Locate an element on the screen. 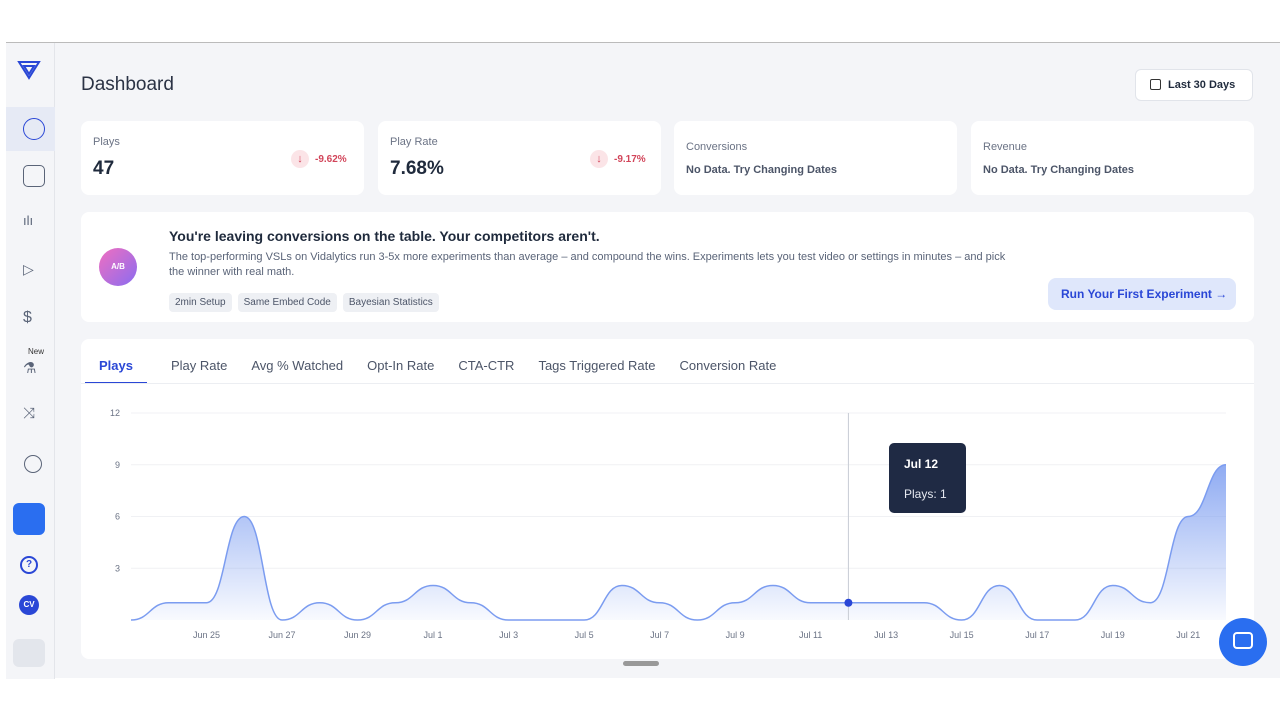  stat-label: Plays is located at coordinates (106, 142).